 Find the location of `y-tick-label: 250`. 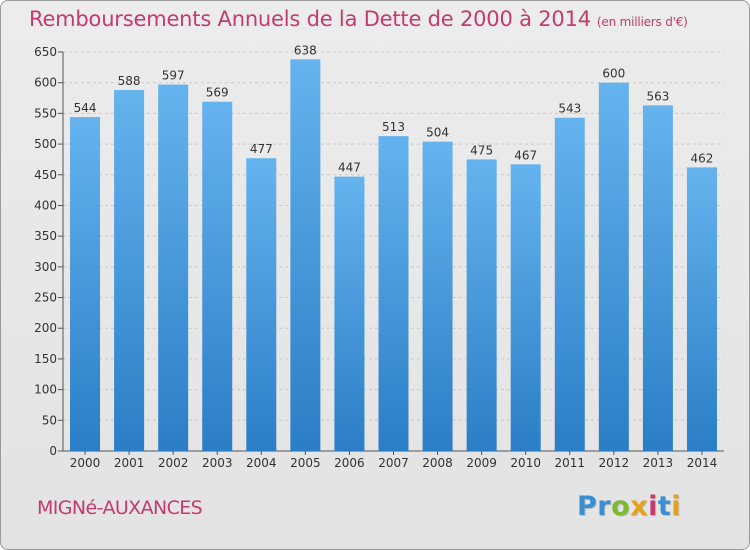

y-tick-label: 250 is located at coordinates (45, 298).